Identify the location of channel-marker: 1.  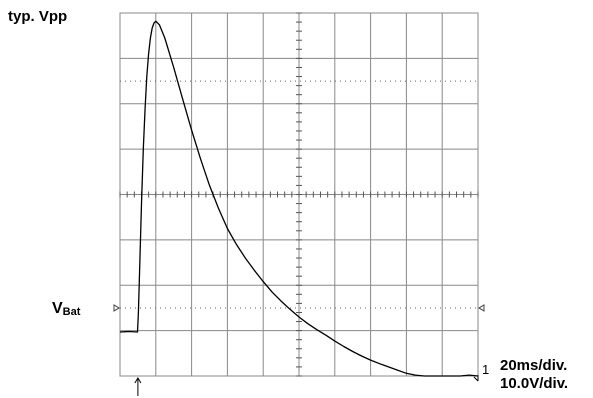
(485, 369).